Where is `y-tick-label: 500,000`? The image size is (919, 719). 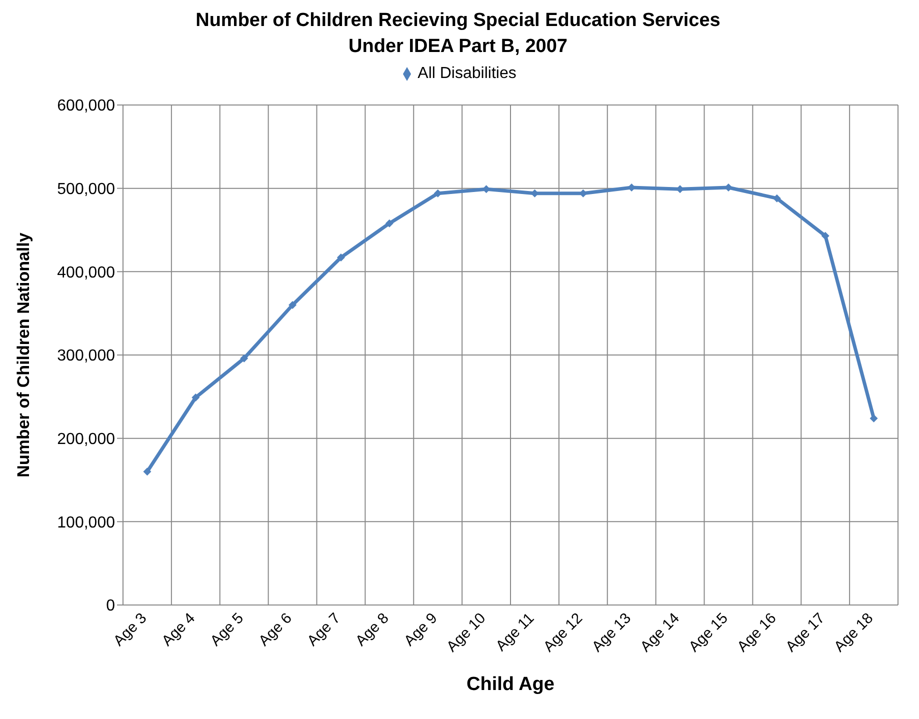
y-tick-label: 500,000 is located at coordinates (86, 189).